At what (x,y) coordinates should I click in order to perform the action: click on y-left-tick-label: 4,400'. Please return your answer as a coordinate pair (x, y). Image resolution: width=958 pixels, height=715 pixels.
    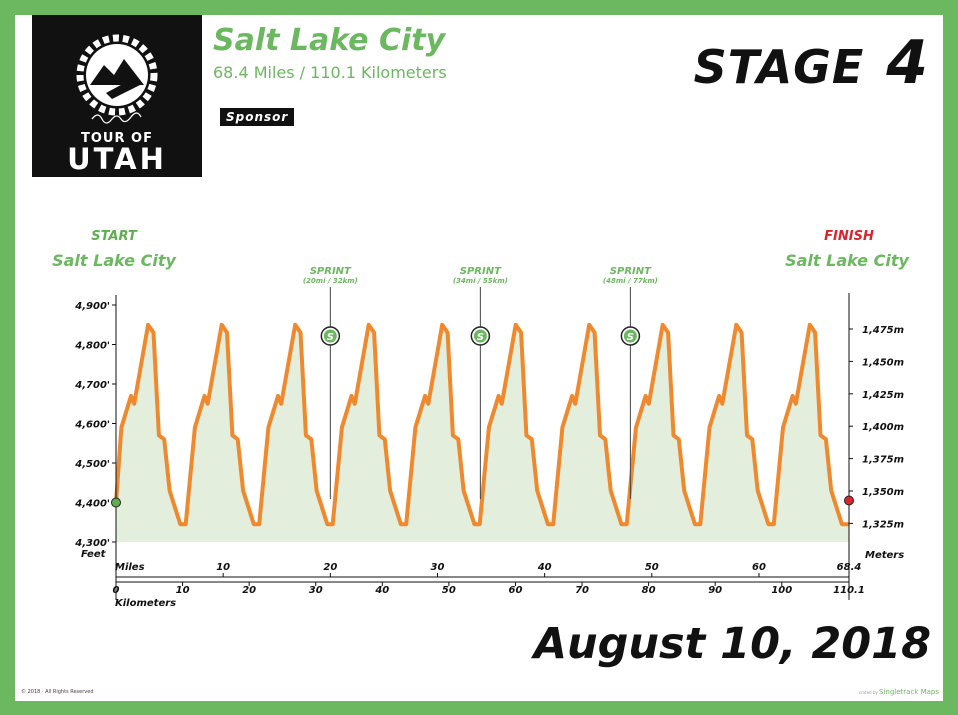
    Looking at the image, I should click on (92, 504).